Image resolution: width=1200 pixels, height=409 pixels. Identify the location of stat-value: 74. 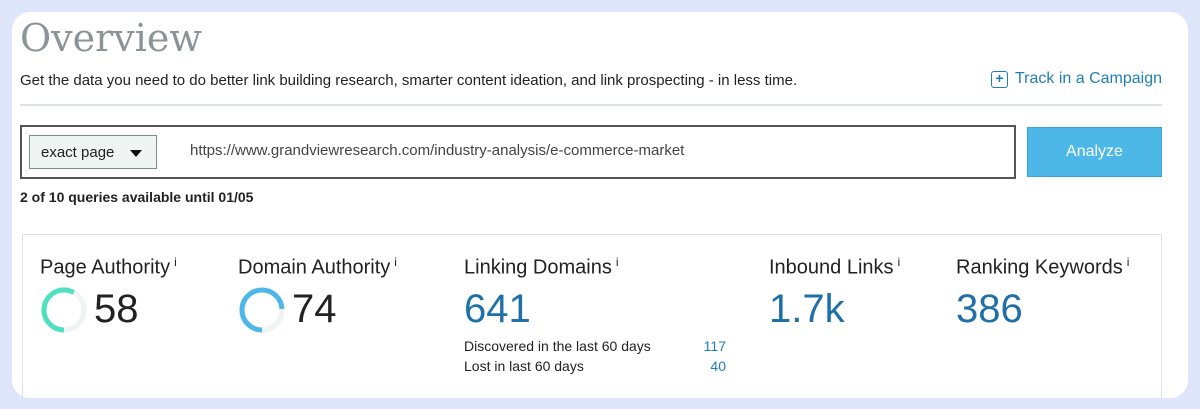
(314, 309).